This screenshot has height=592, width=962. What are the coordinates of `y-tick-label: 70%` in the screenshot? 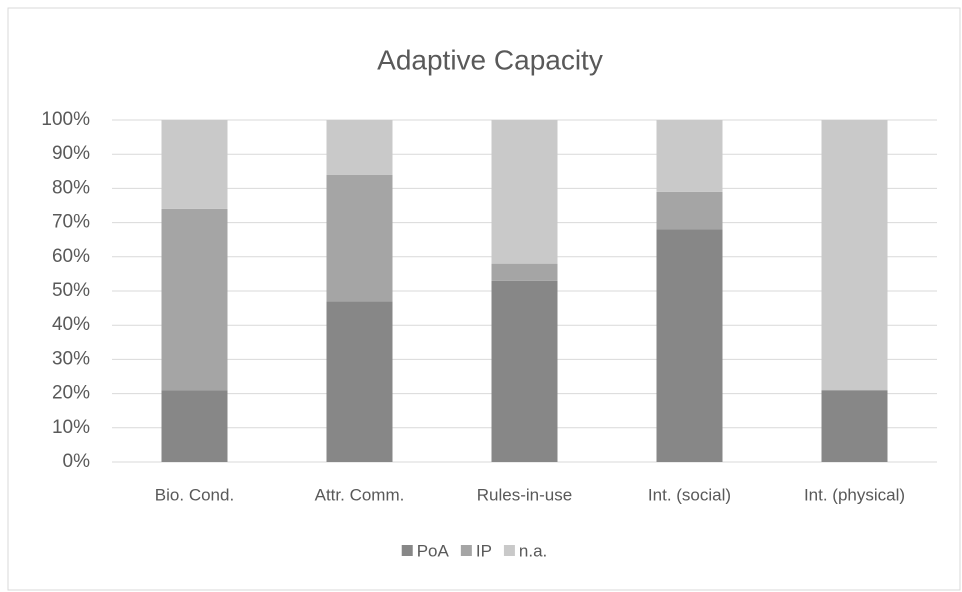 It's located at (71, 222).